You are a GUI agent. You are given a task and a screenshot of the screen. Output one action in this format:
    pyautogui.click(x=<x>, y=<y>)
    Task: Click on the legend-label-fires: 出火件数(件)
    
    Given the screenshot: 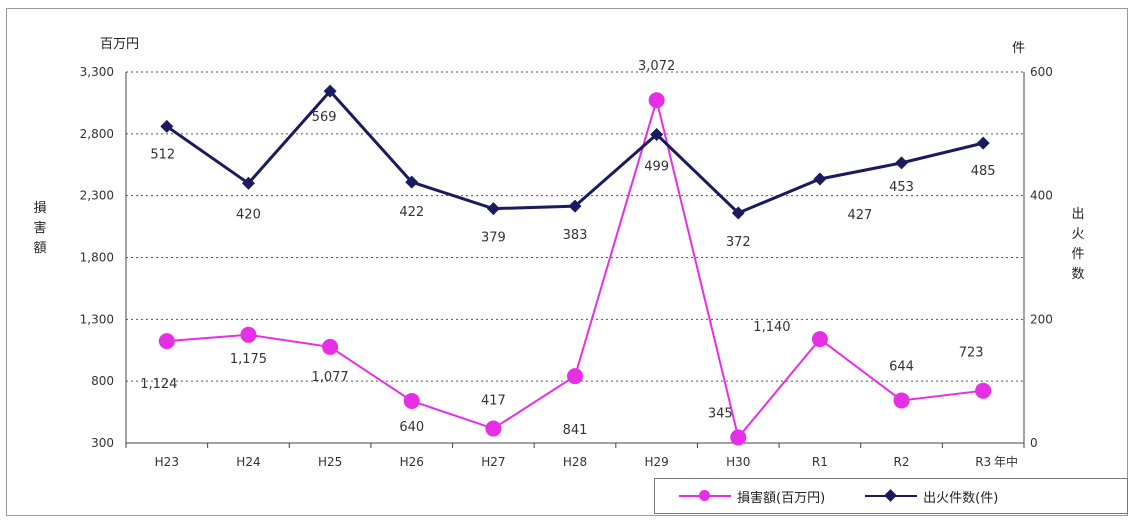 What is the action you would take?
    pyautogui.click(x=961, y=498)
    